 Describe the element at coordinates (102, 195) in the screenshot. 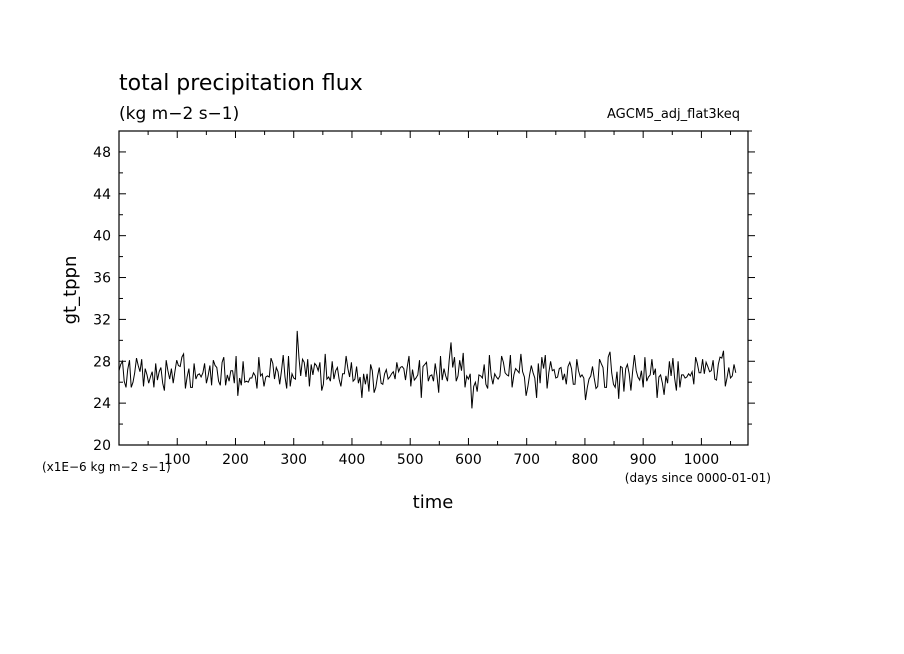

I see `y-tick-label: 44` at that location.